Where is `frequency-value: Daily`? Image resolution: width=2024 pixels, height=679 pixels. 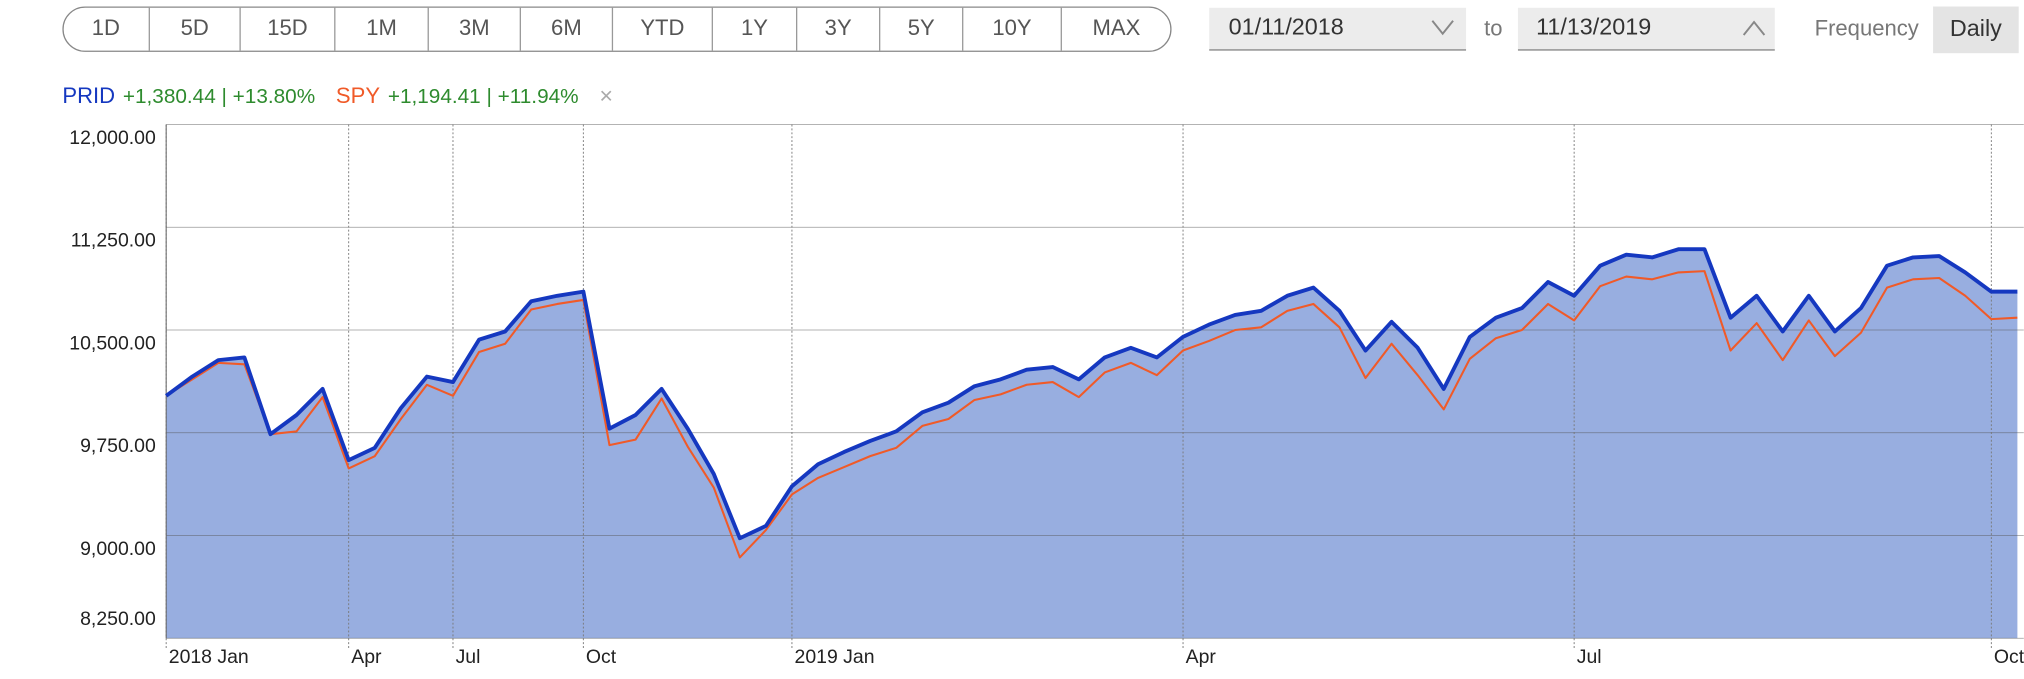
frequency-value: Daily is located at coordinates (1976, 28).